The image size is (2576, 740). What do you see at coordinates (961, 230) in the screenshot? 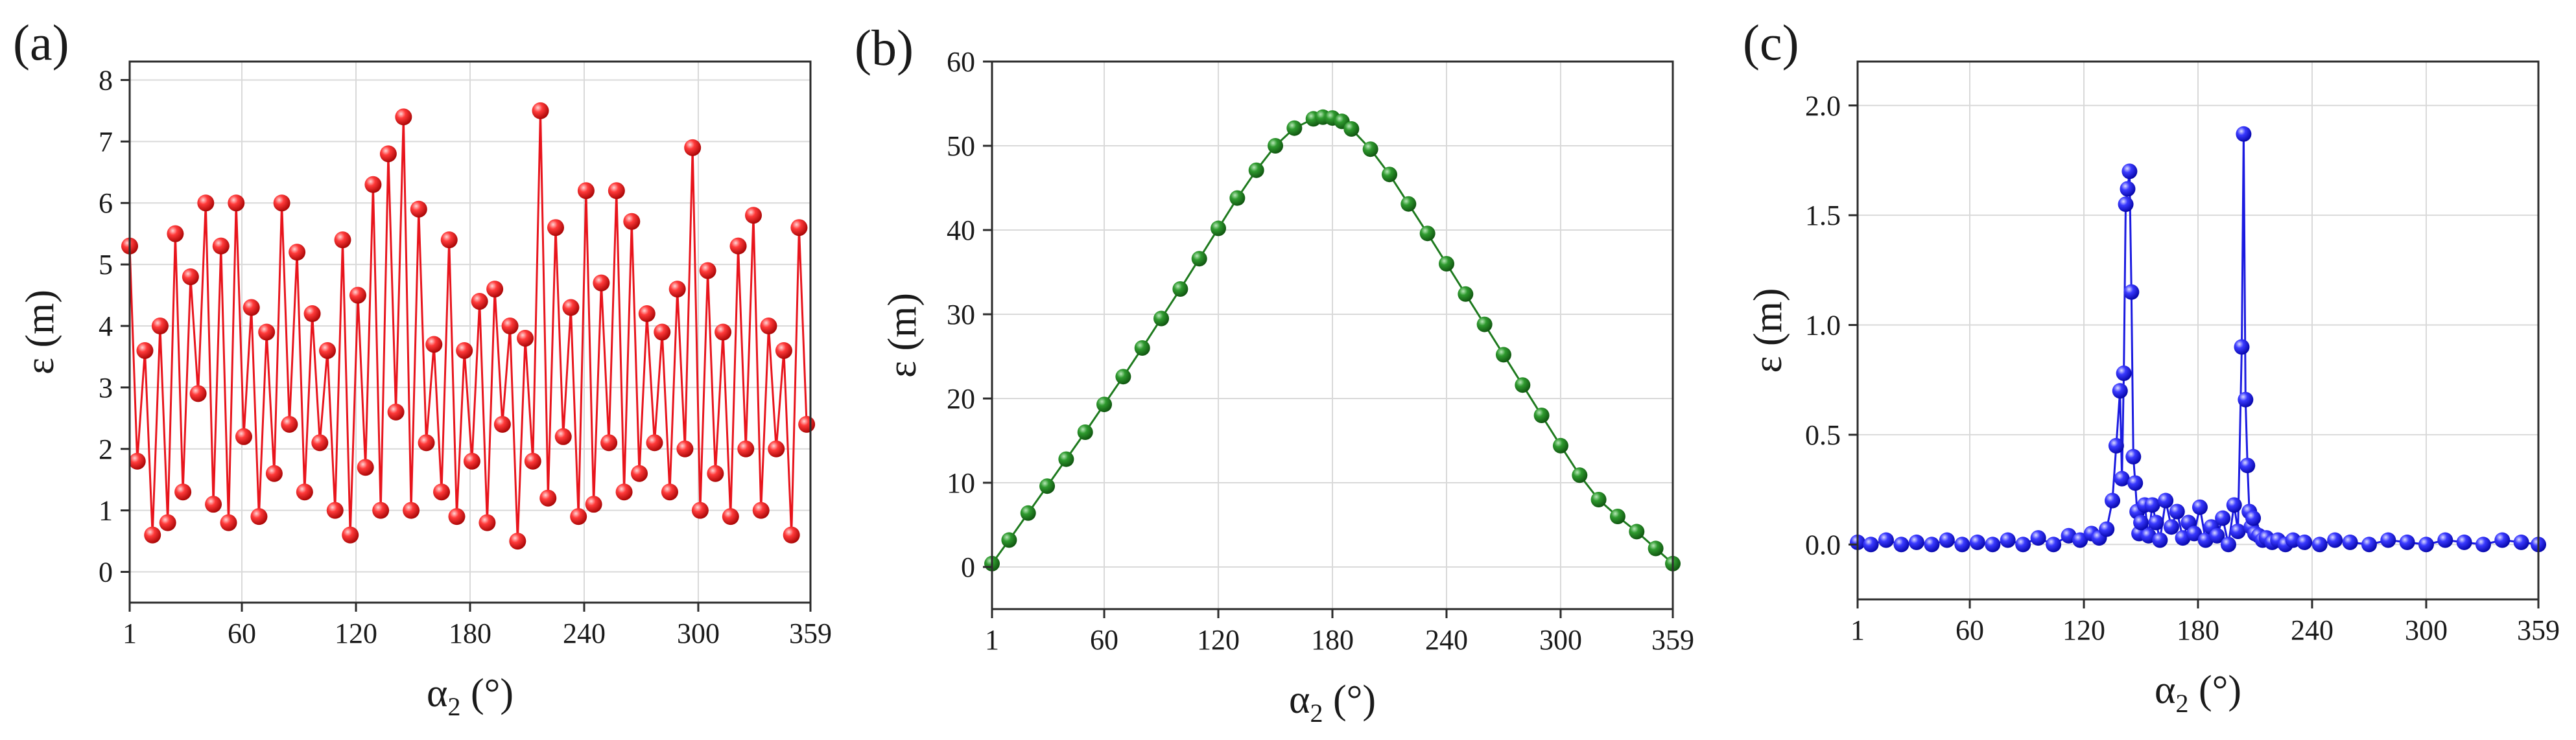
I see `y-tick-label: 40` at bounding box center [961, 230].